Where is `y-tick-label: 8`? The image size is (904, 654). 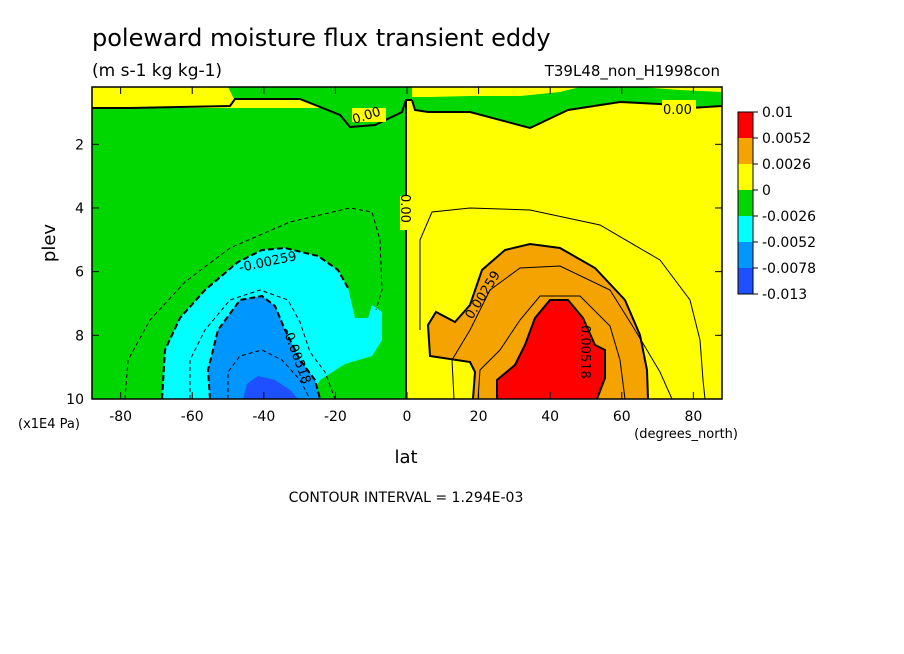
y-tick-label: 8 is located at coordinates (79, 336).